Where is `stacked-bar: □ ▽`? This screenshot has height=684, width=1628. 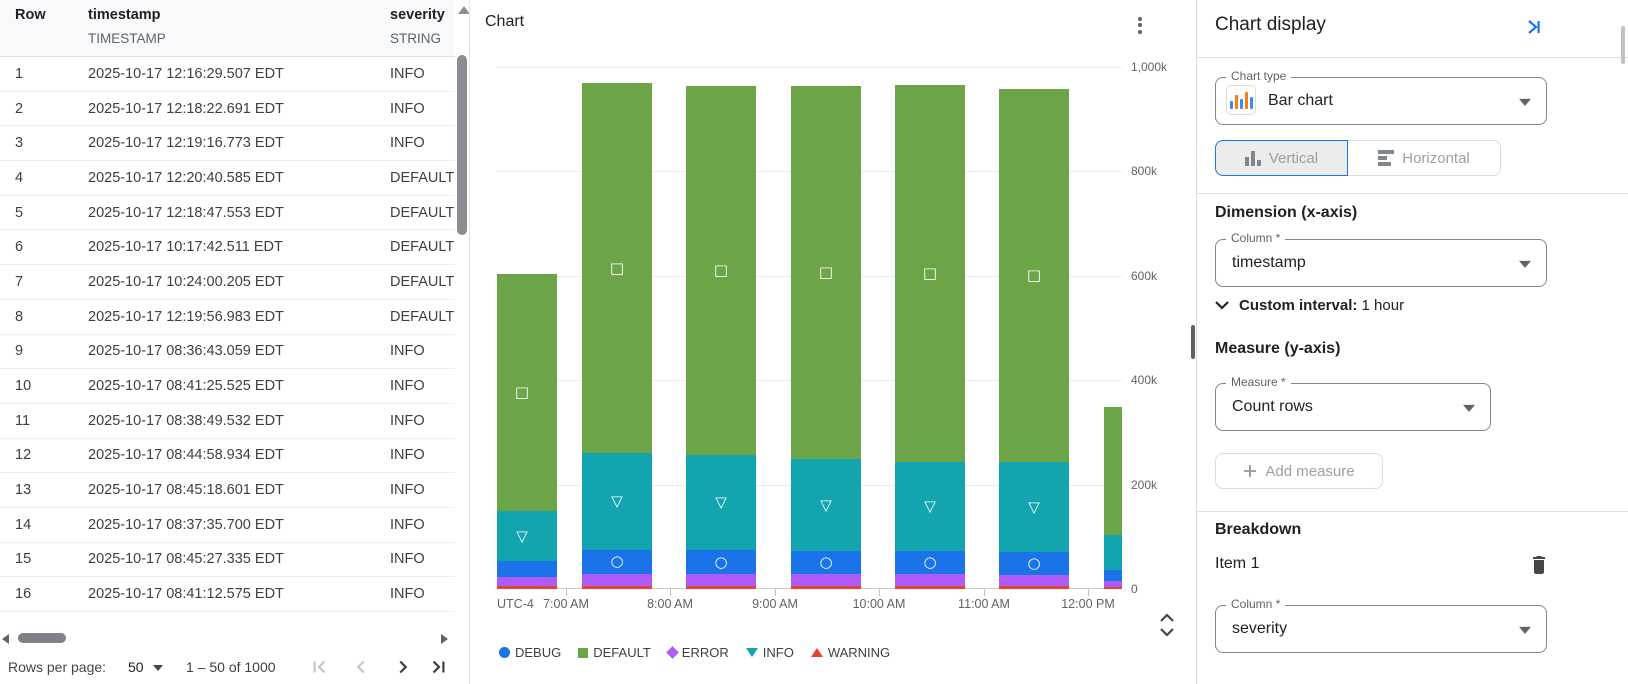
stacked-bar: □ ▽ is located at coordinates (527, 431).